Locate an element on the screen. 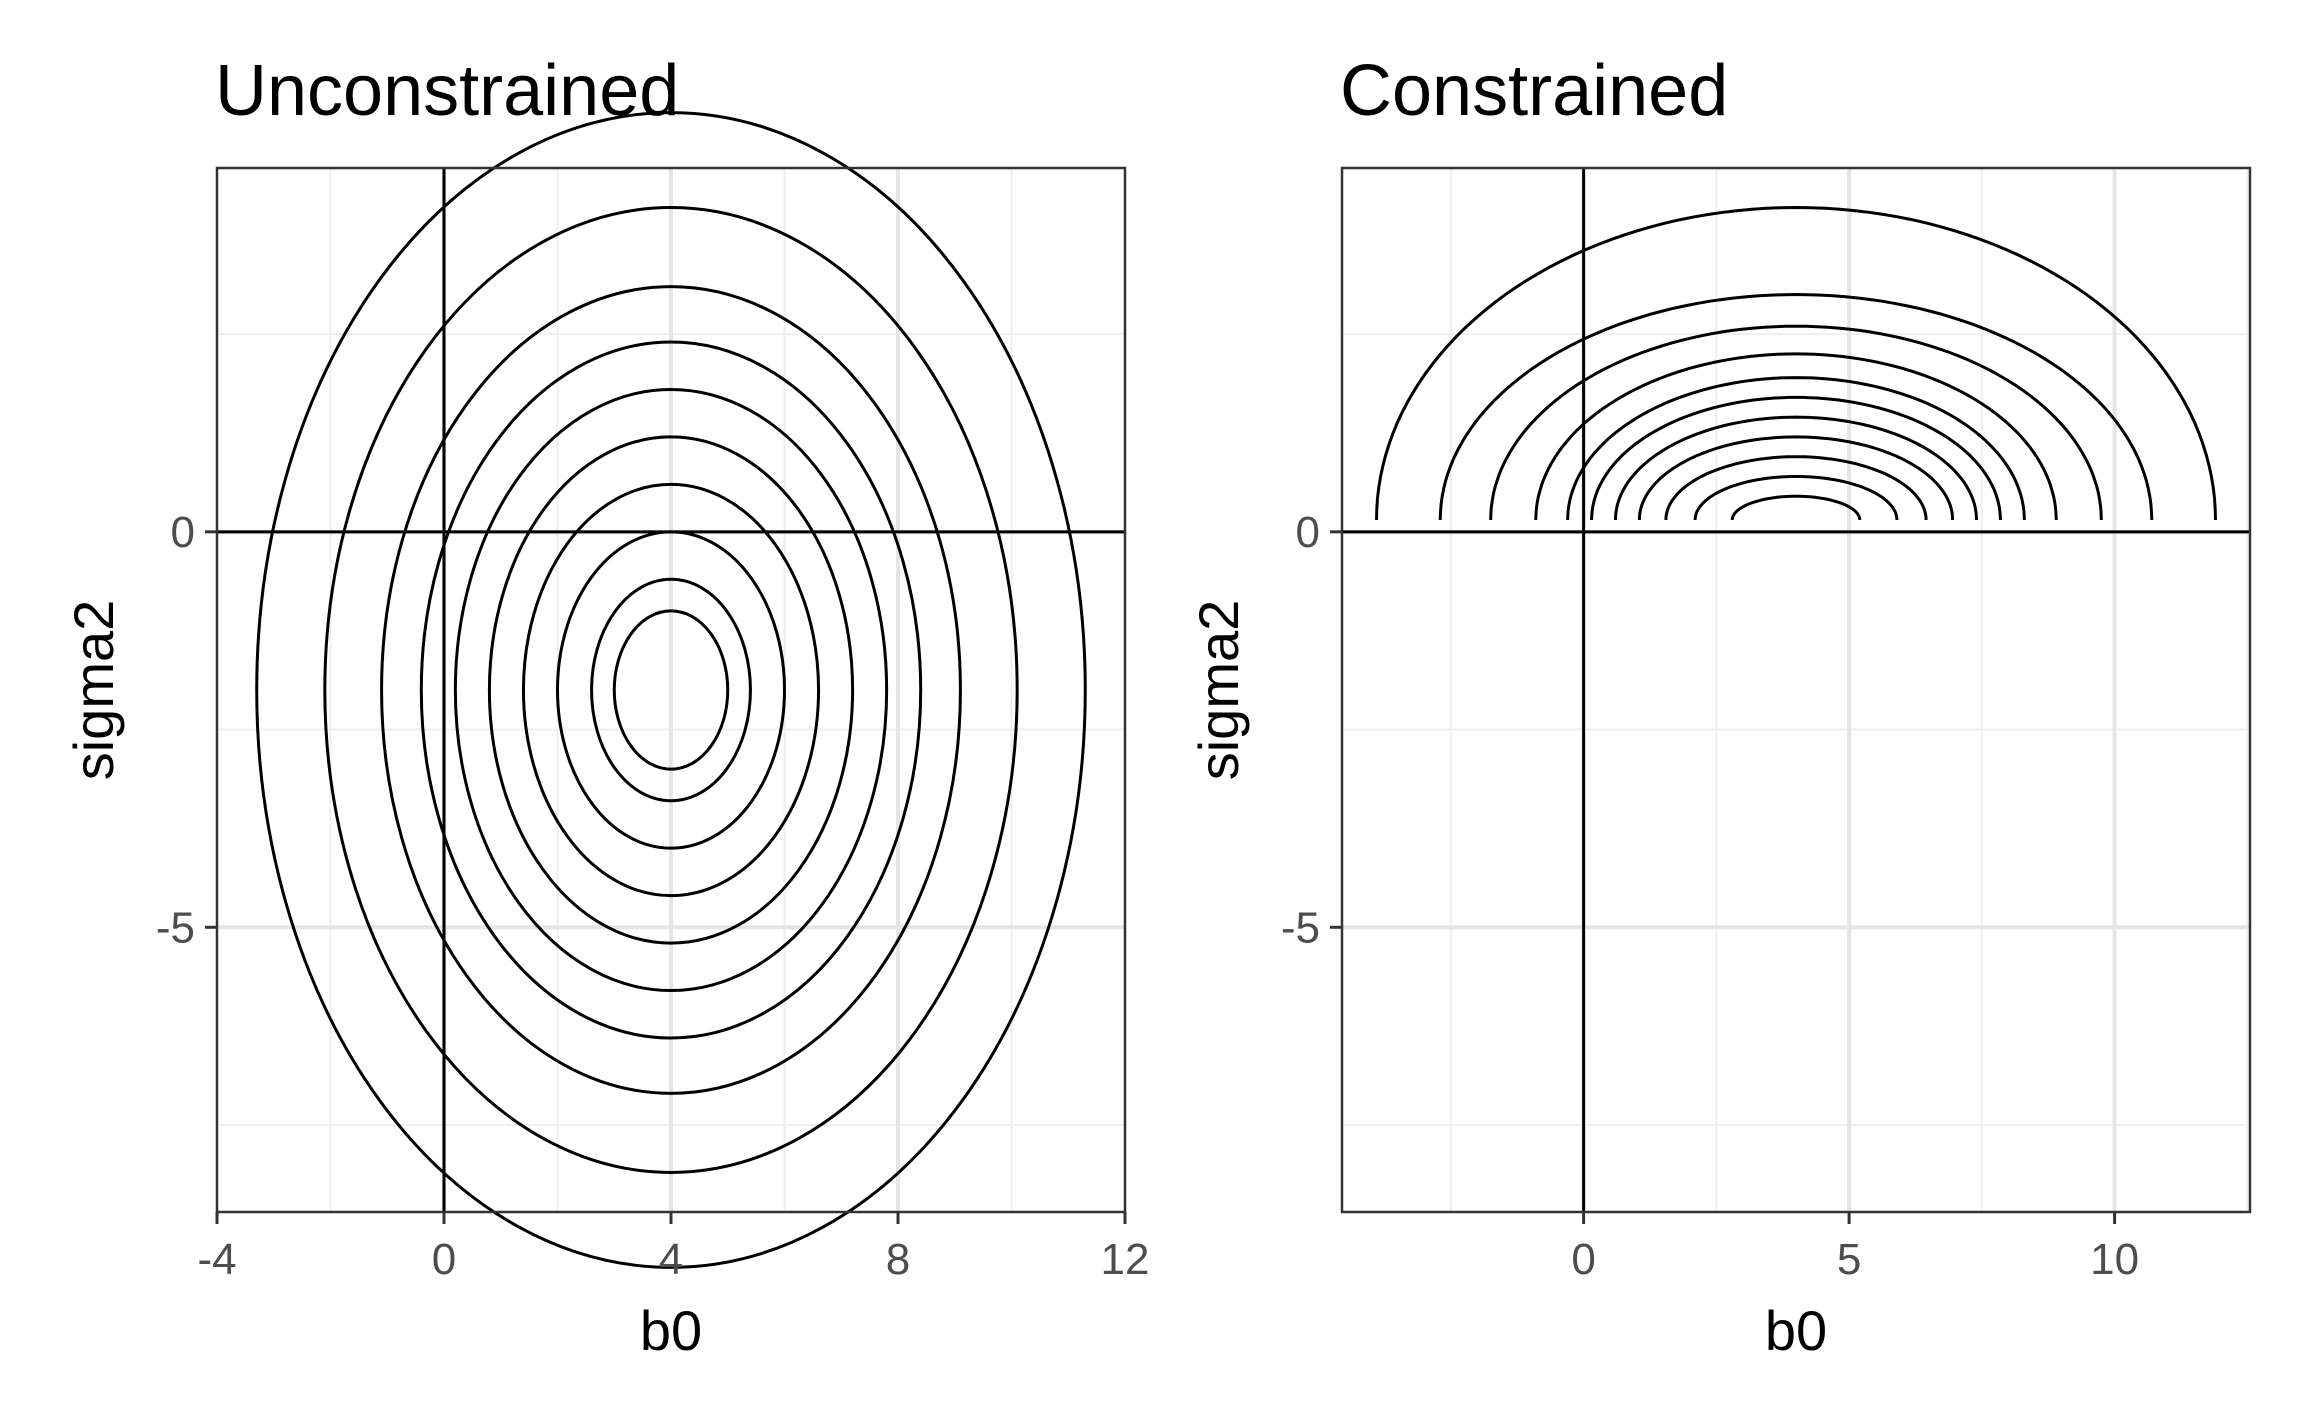 The height and width of the screenshot is (1423, 2304). contours is located at coordinates (1796, 363).